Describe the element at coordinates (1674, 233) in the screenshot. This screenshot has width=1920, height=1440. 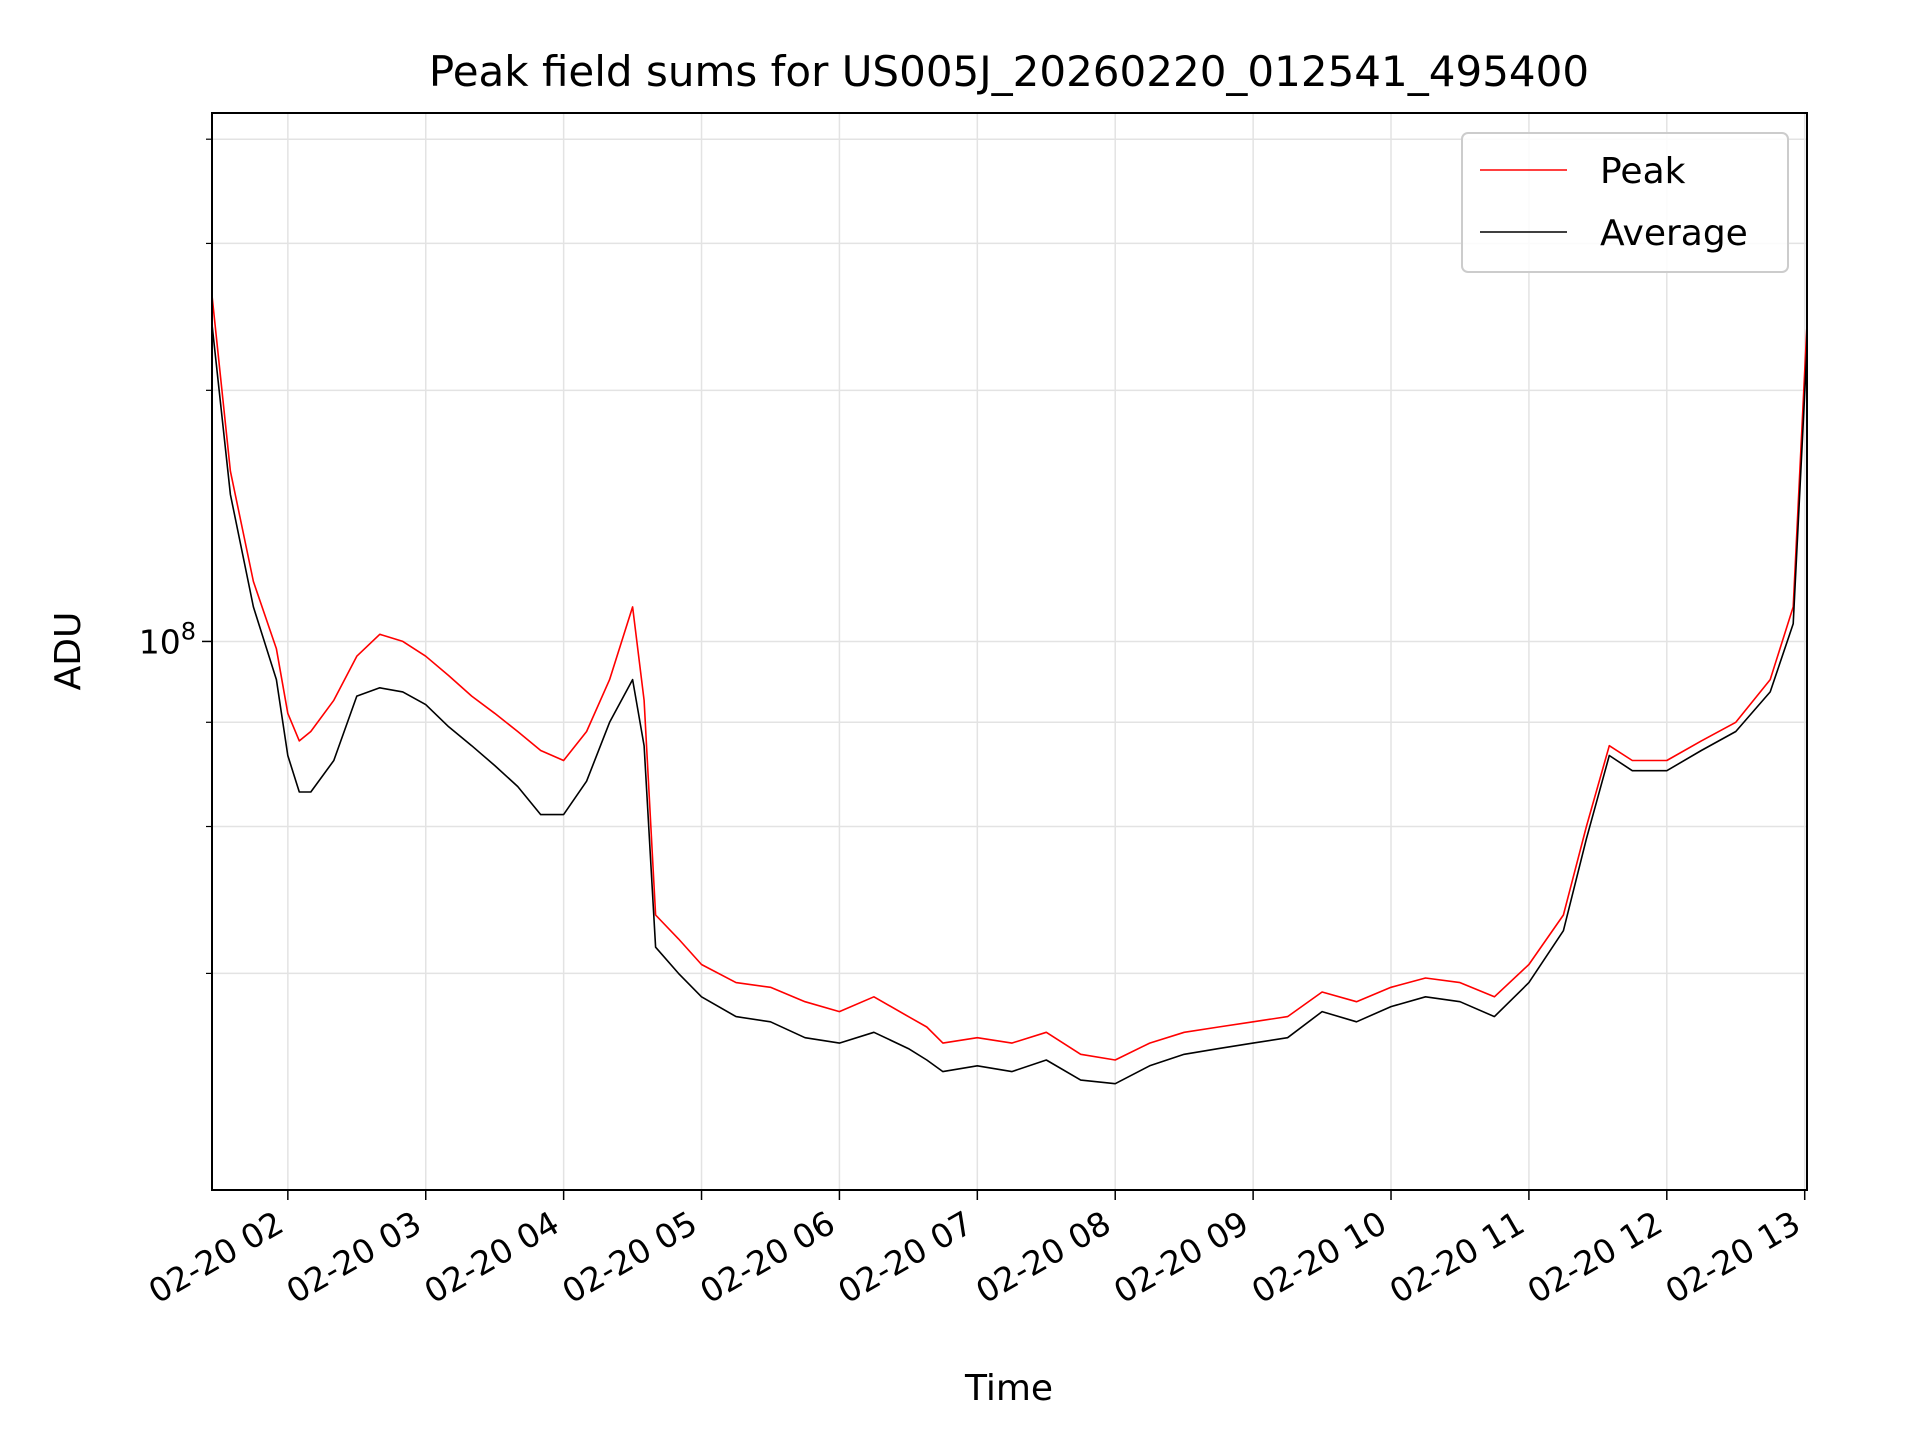
I see `legend-label-average: Average` at that location.